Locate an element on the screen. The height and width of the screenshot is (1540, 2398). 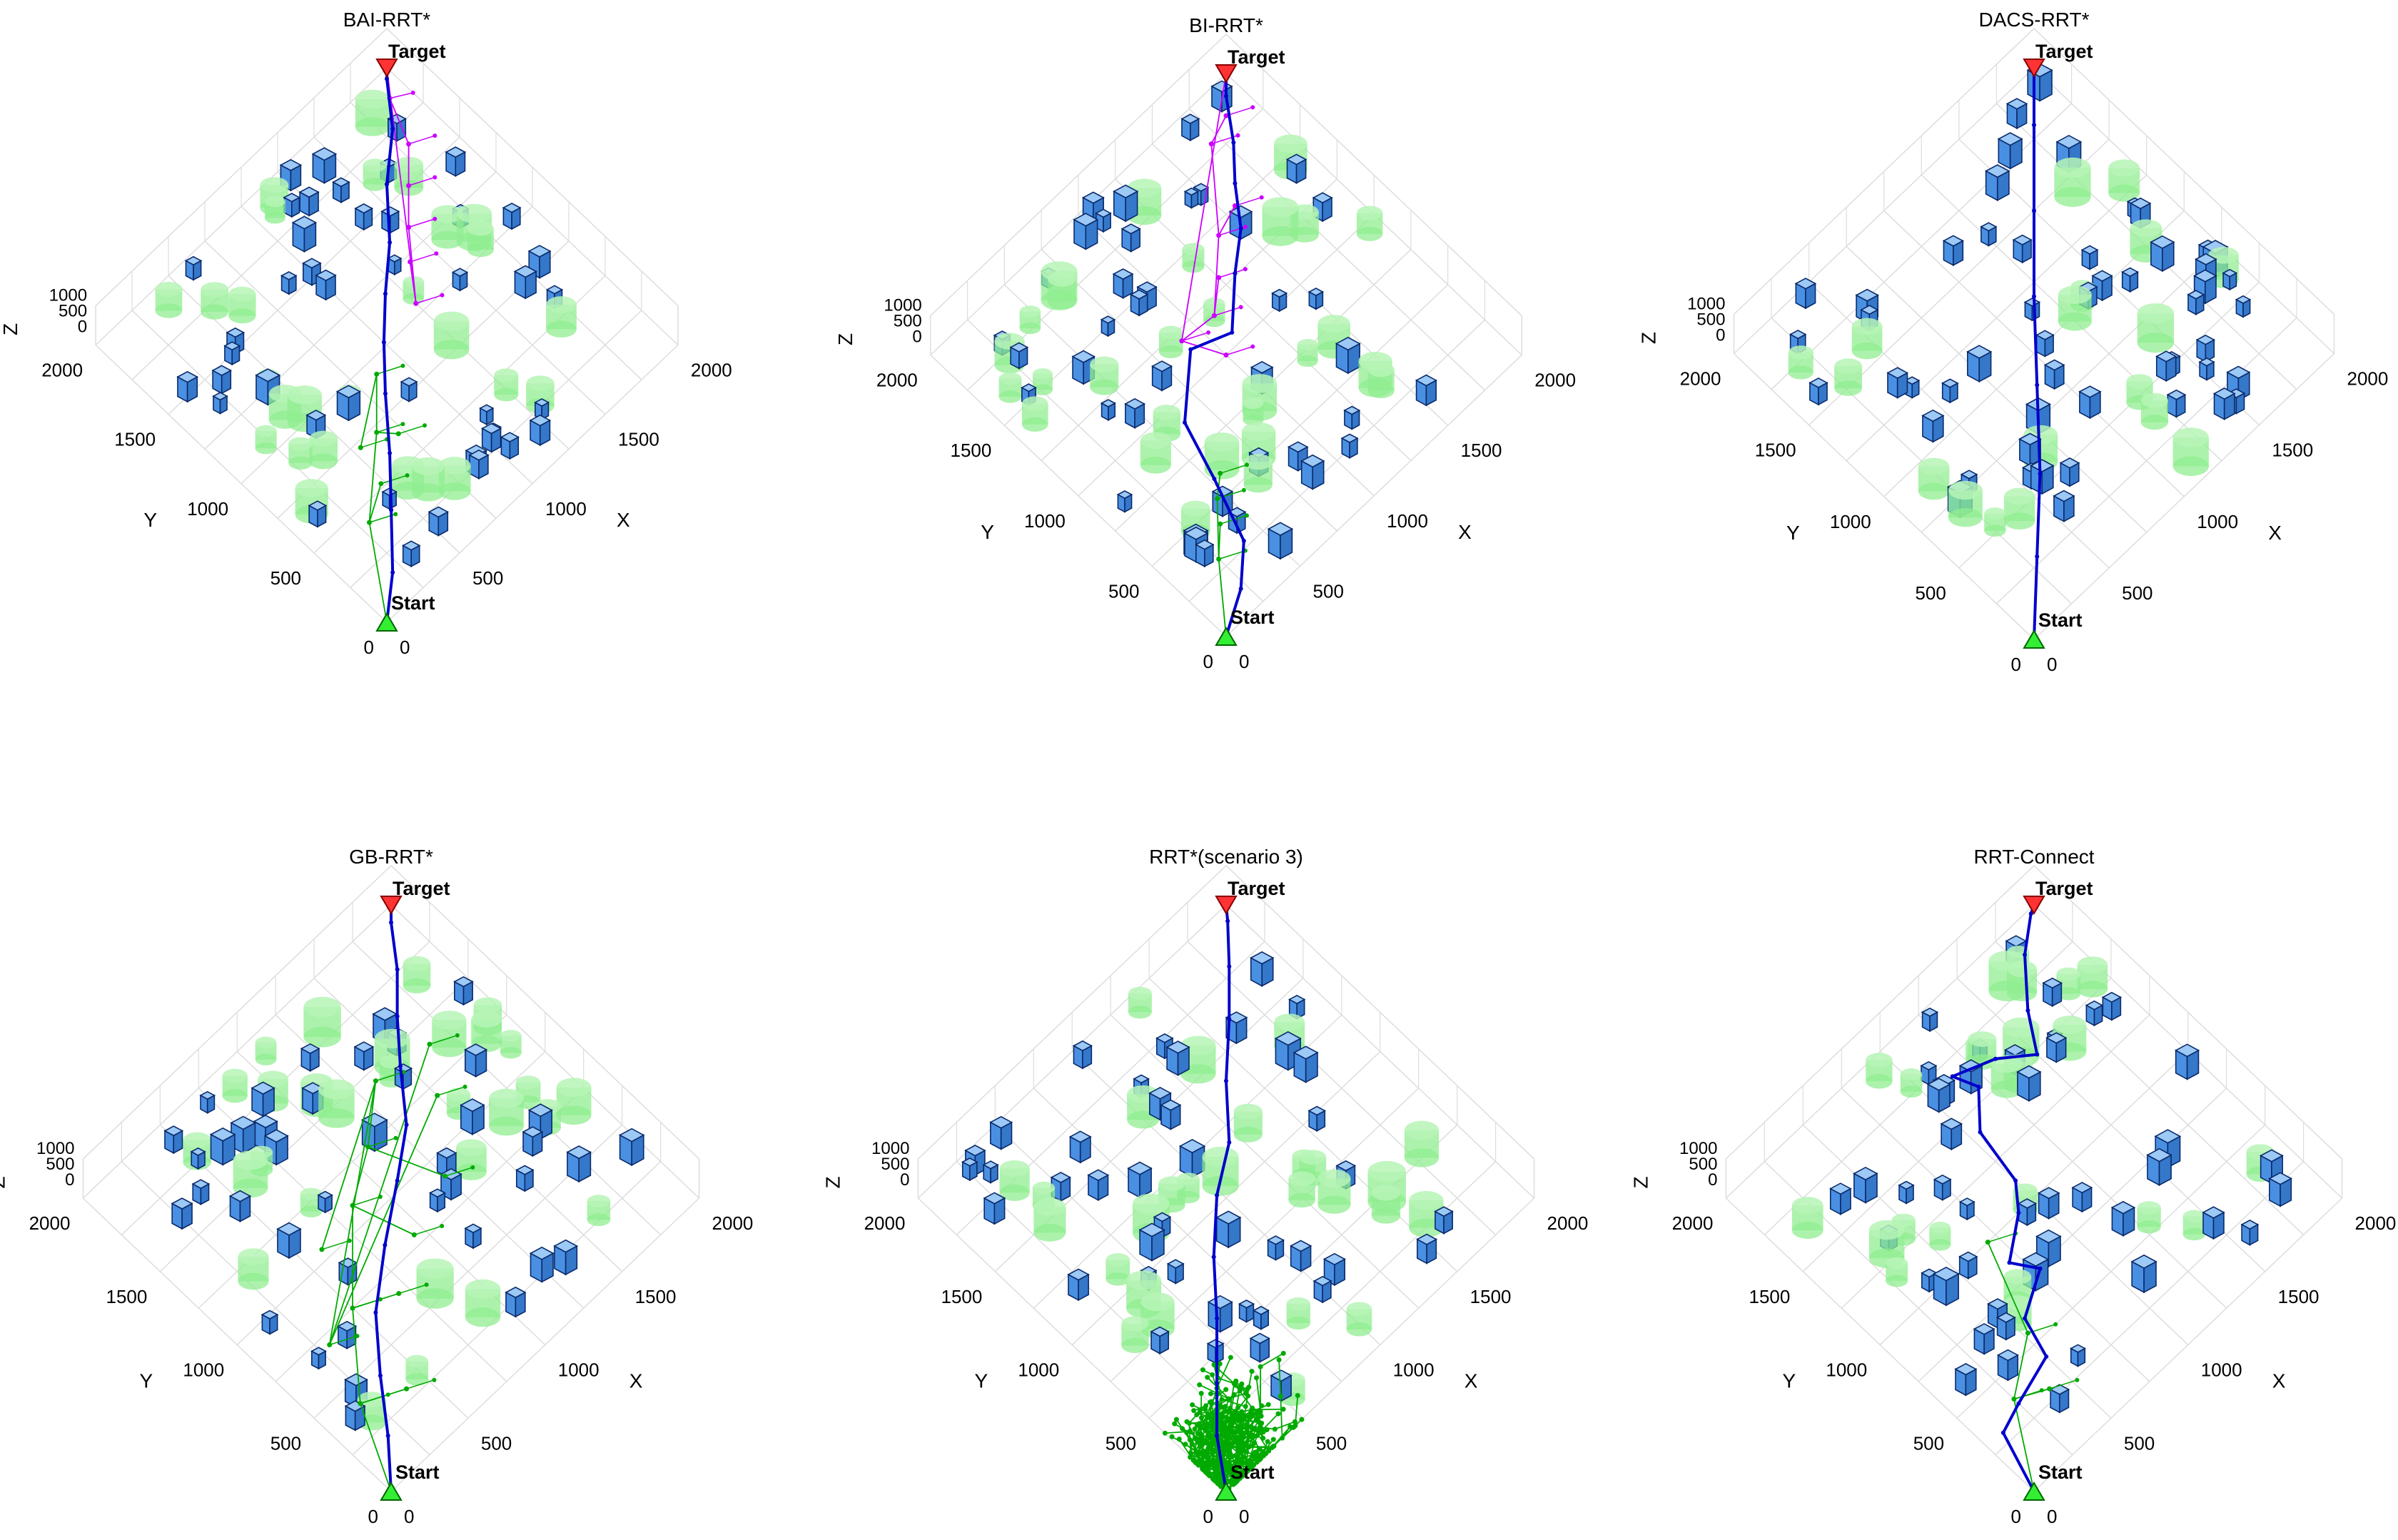
y-axis-label: Y is located at coordinates (146, 1381).